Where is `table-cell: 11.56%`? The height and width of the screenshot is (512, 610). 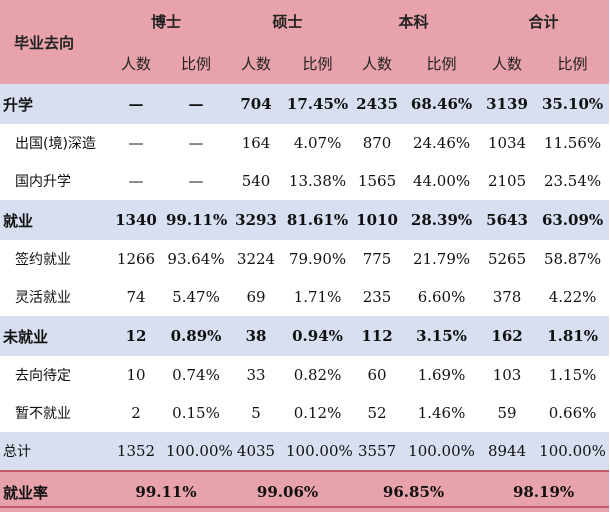
table-cell: 11.56% is located at coordinates (573, 143).